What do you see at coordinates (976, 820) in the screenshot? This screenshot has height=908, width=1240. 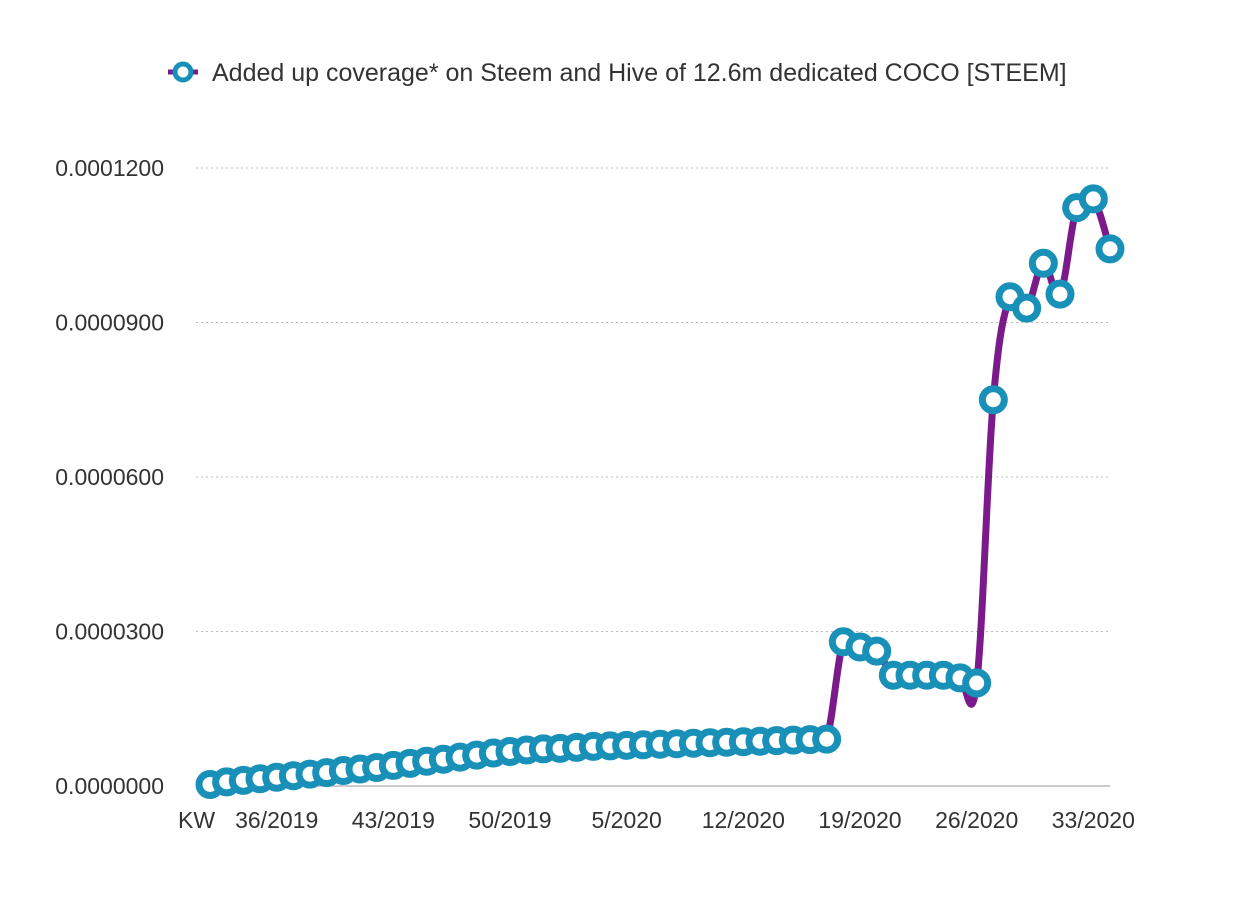 I see `x-tick-label: 26/2020` at bounding box center [976, 820].